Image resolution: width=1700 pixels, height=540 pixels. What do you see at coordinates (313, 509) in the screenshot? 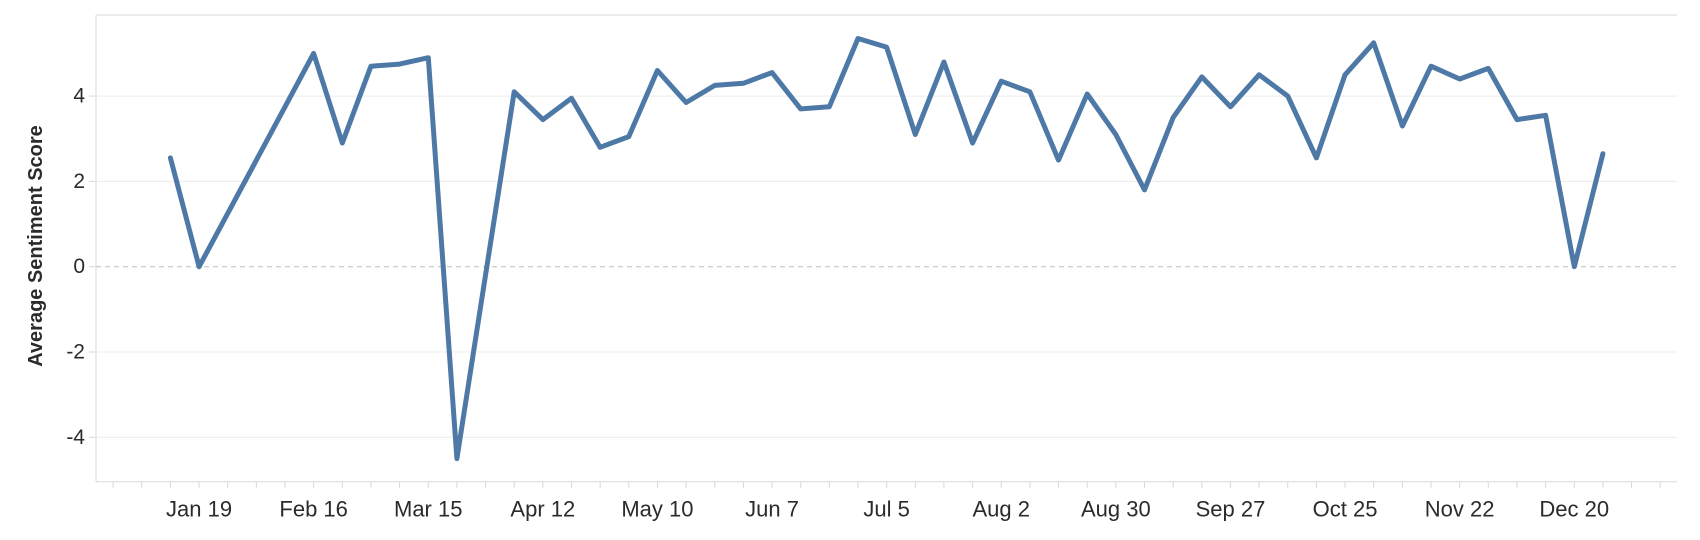
I see `x-tick-label: Feb 16` at bounding box center [313, 509].